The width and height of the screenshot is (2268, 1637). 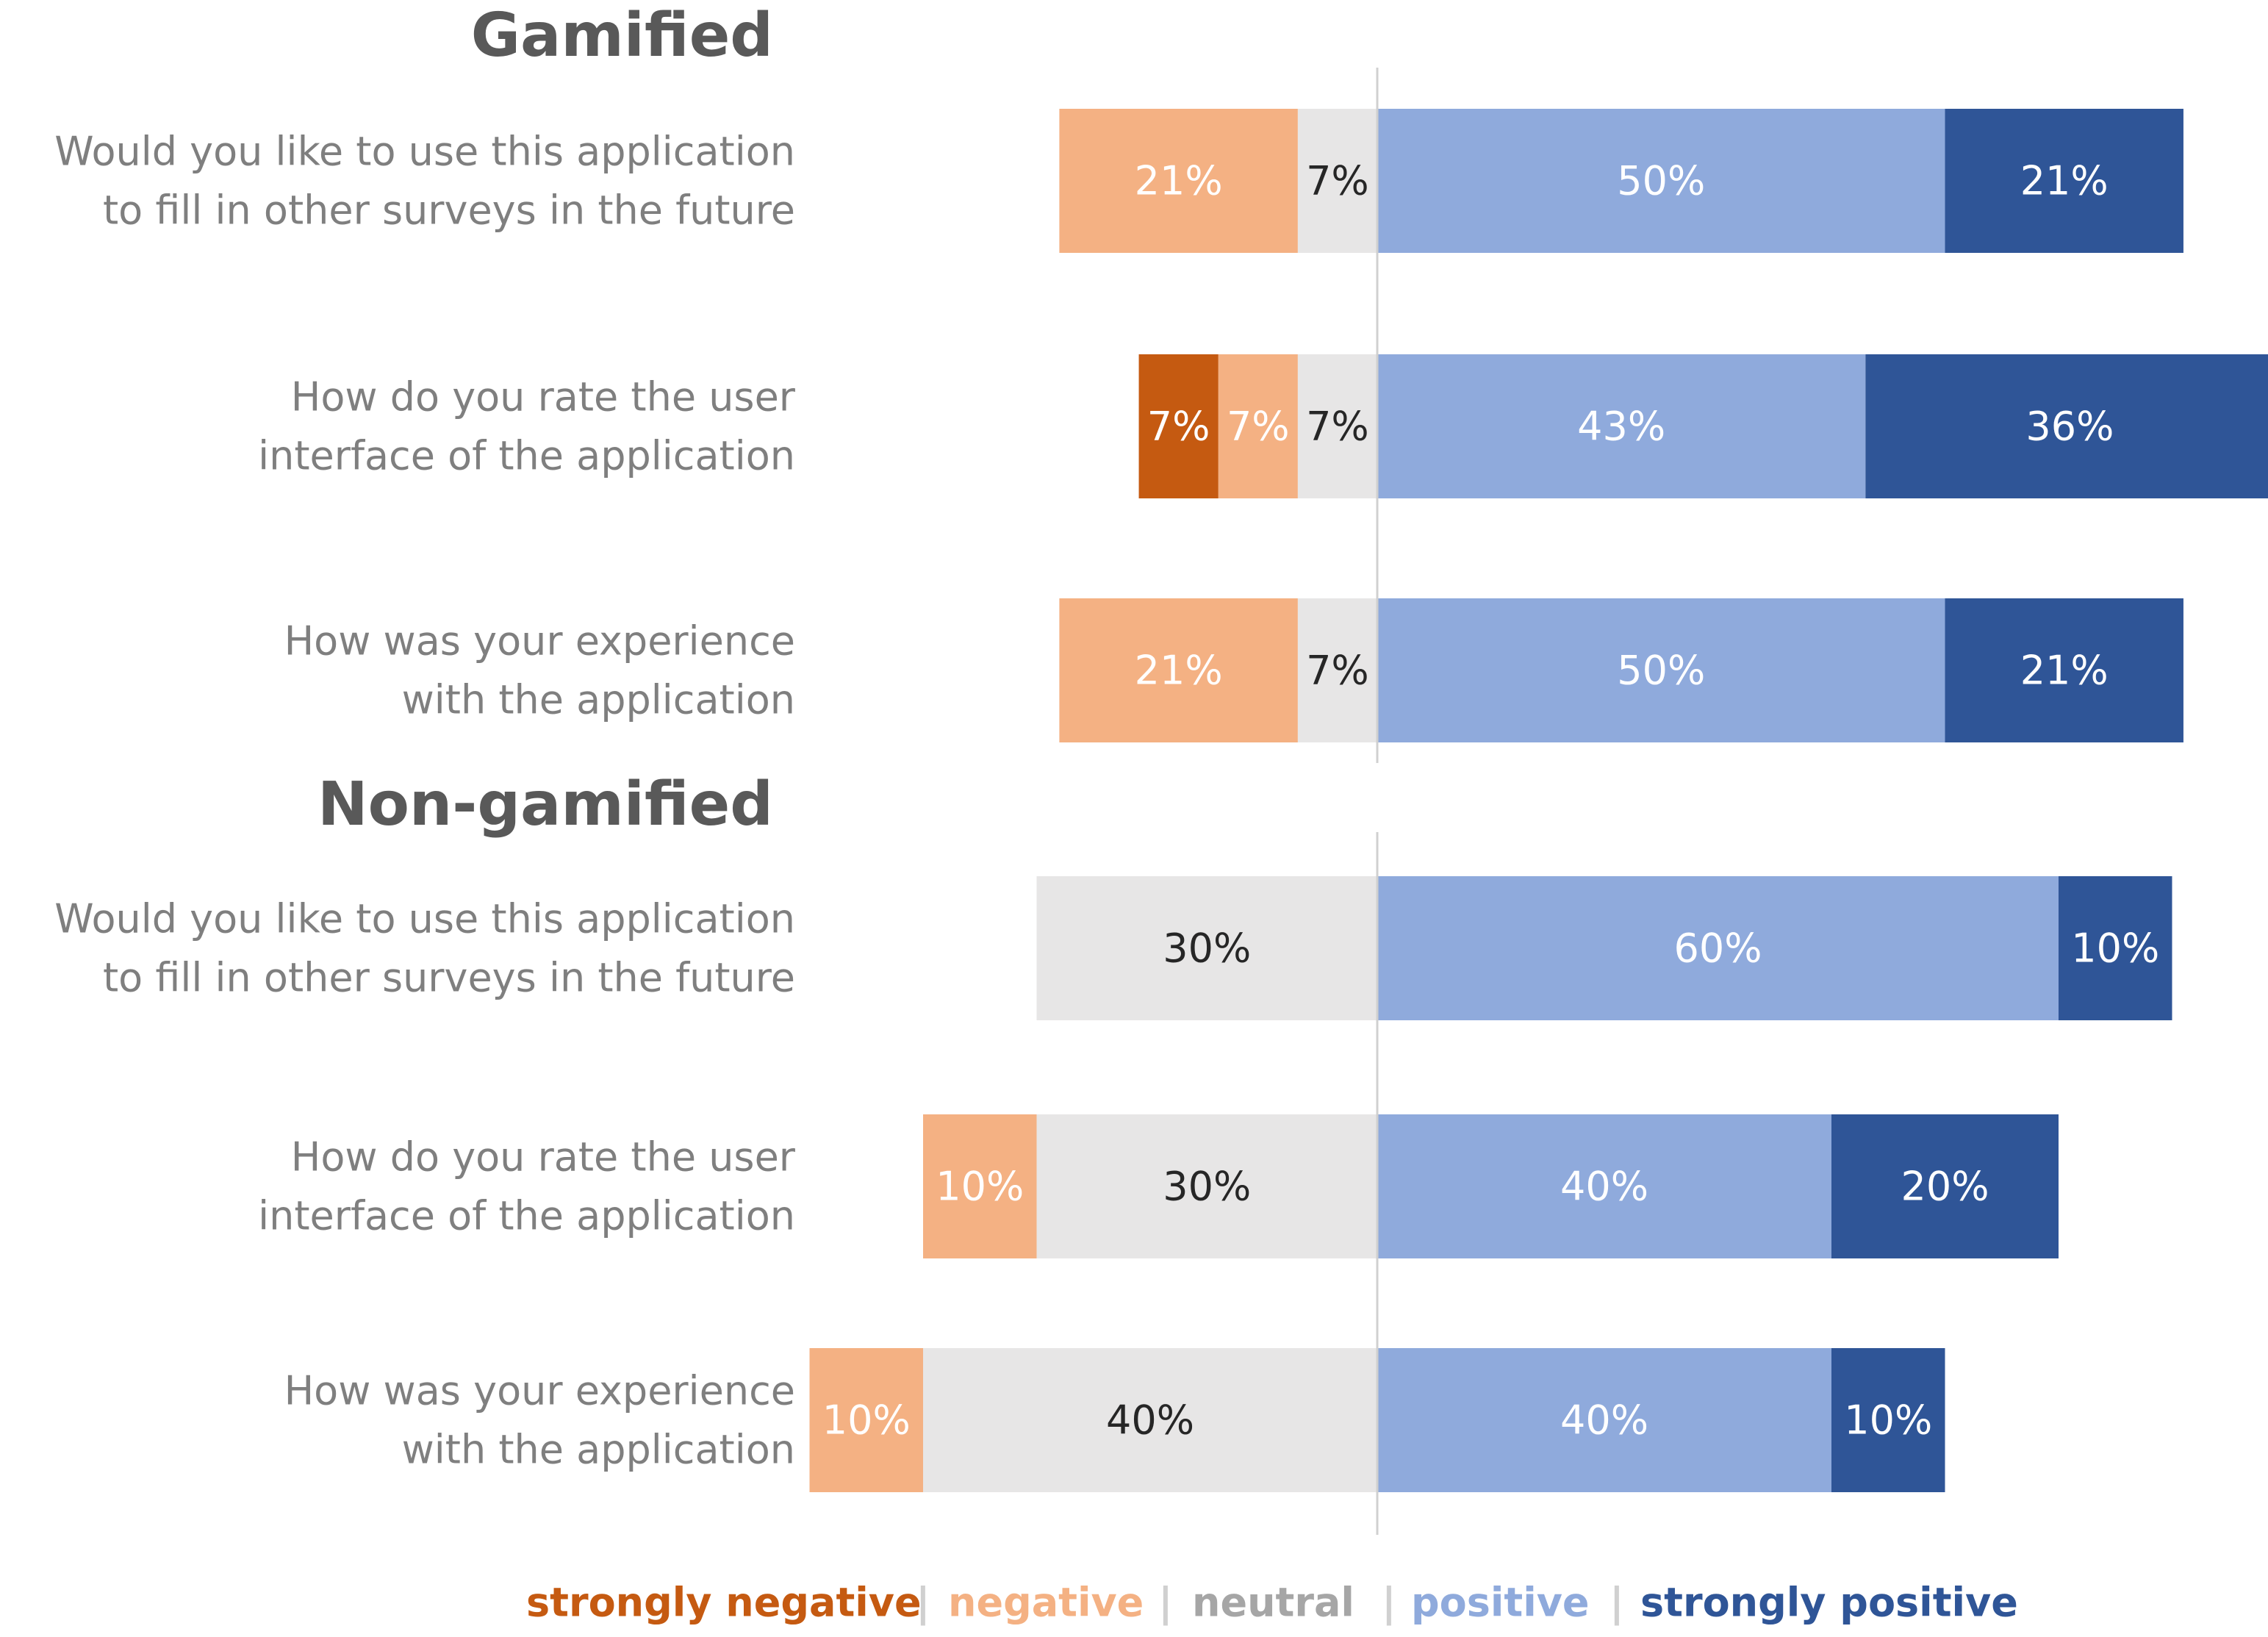 I want to click on data-label-neutral: 40%, so click(x=1150, y=1420).